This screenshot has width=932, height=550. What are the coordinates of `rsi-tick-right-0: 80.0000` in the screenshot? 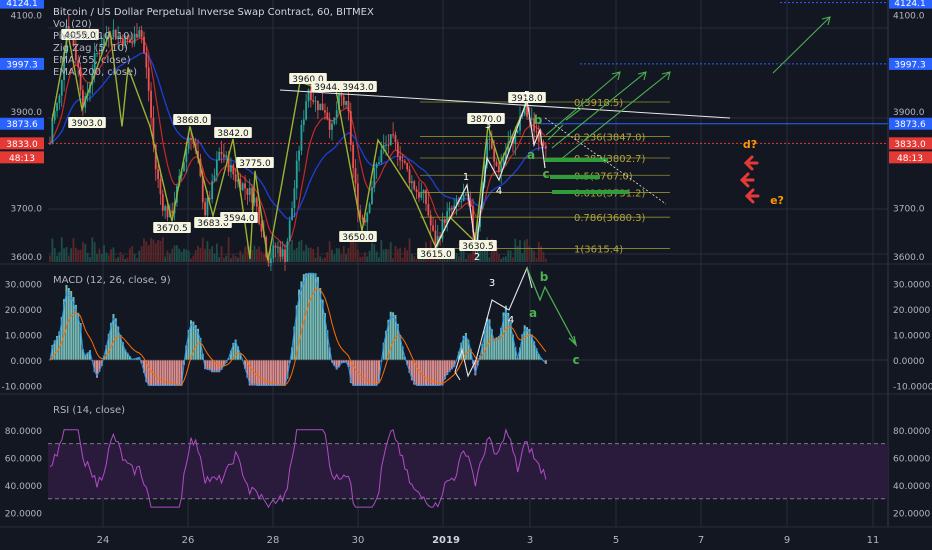 It's located at (911, 432).